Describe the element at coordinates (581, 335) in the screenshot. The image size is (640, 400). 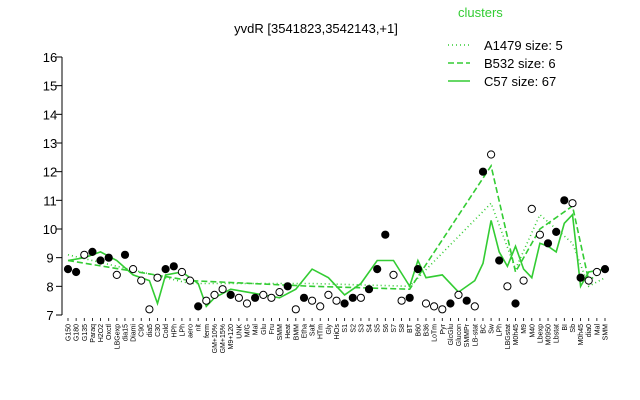
I see `x-tick-label: M0h45` at that location.